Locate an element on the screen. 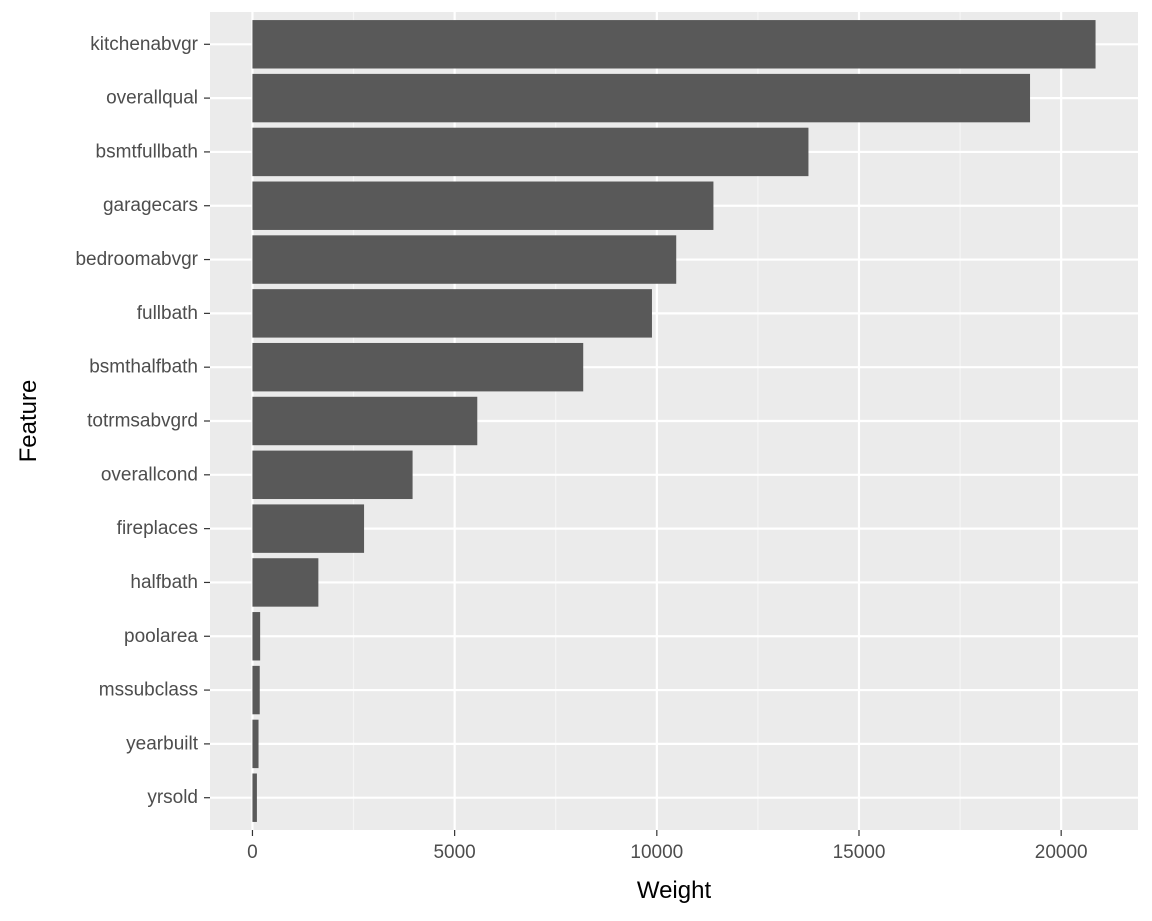 This screenshot has width=1152, height=921. bar-bsmtfullbath is located at coordinates (530, 152).